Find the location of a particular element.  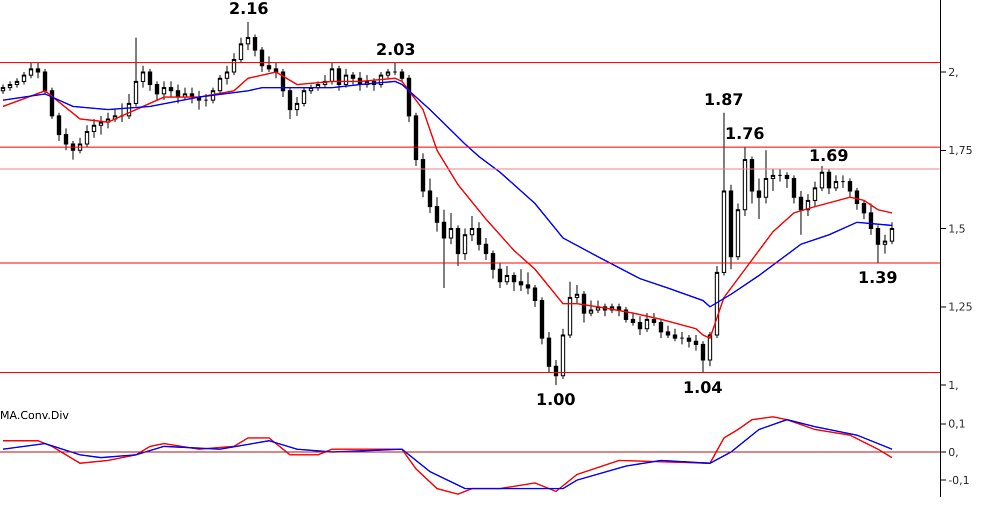

y-tick-label: 1,25 is located at coordinates (960, 307).